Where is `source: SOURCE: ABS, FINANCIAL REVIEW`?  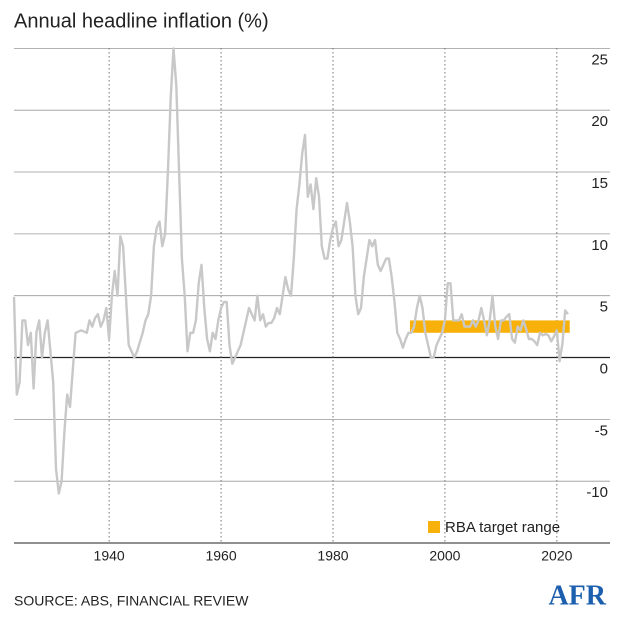
source: SOURCE: ABS, FINANCIAL REVIEW is located at coordinates (131, 601).